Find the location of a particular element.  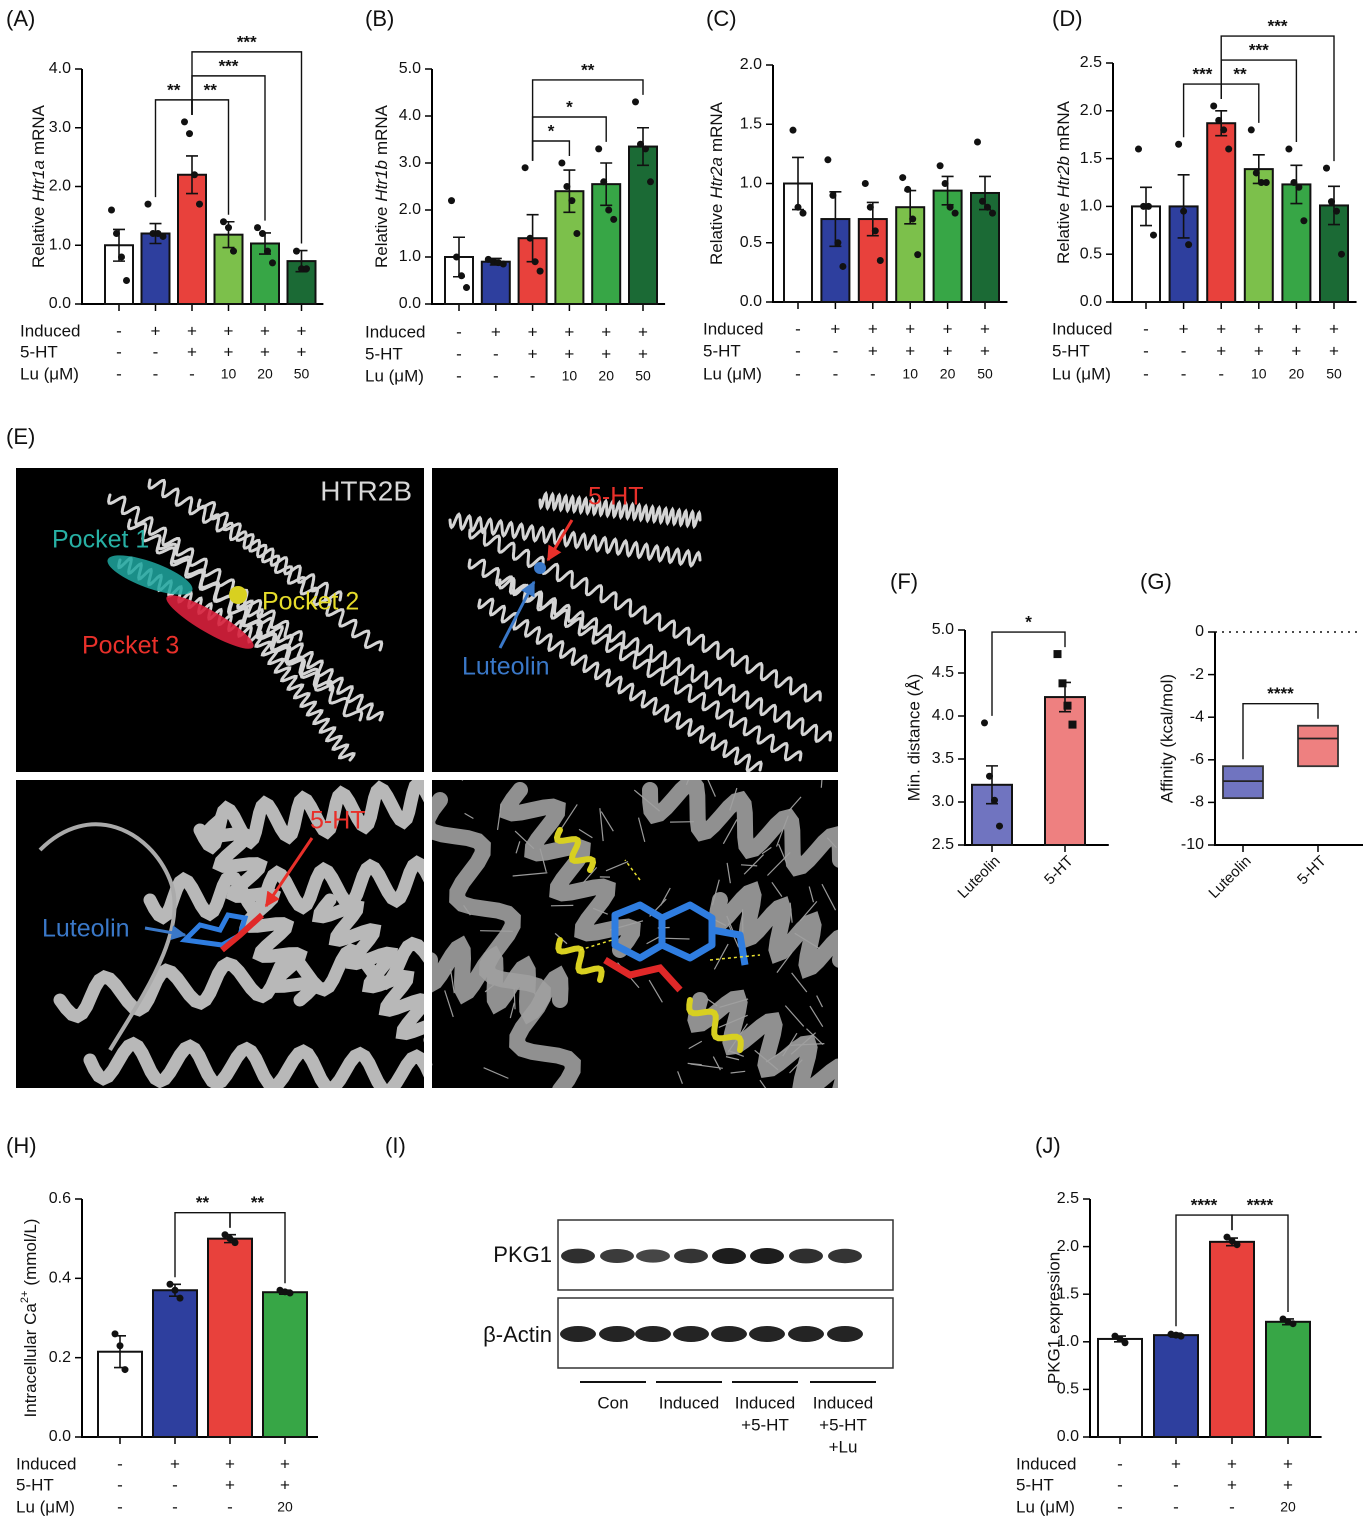

blot-row-label: PKG1 is located at coordinates (522, 1254).